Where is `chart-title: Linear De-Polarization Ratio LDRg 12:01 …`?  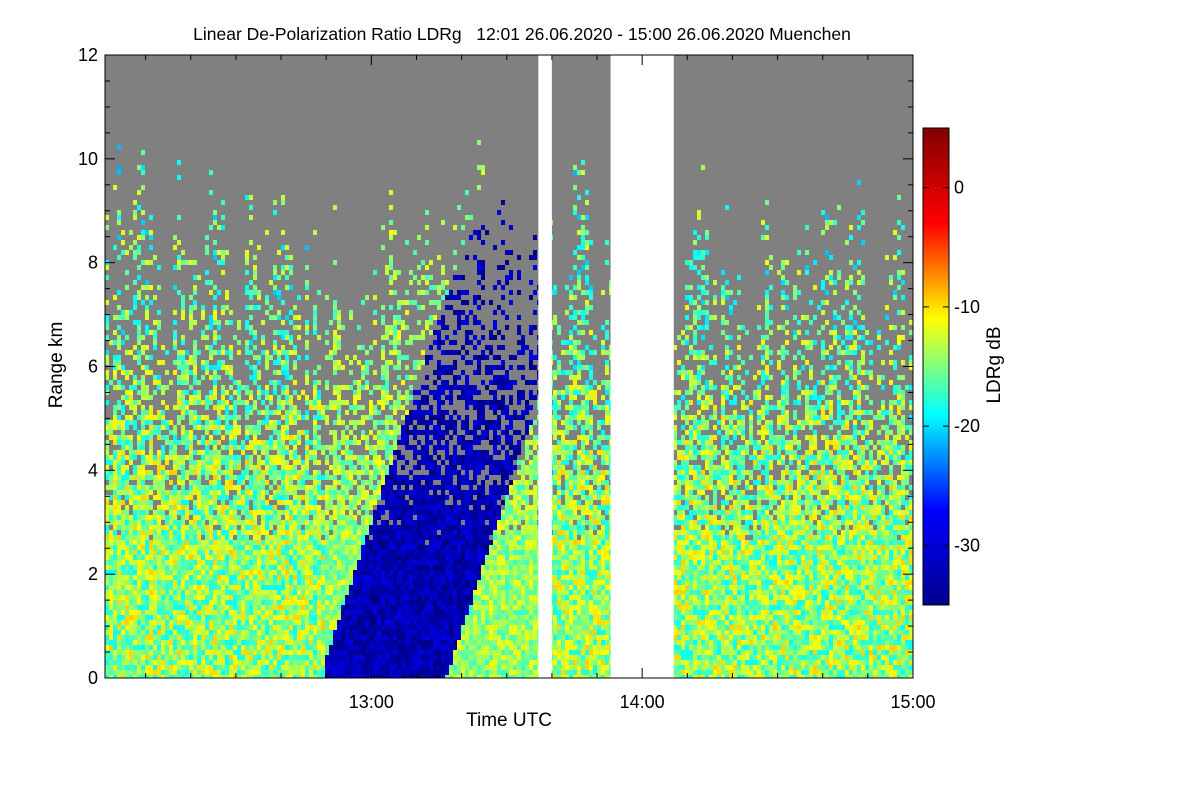 chart-title: Linear De-Polarization Ratio LDRg 12:01 … is located at coordinates (522, 34).